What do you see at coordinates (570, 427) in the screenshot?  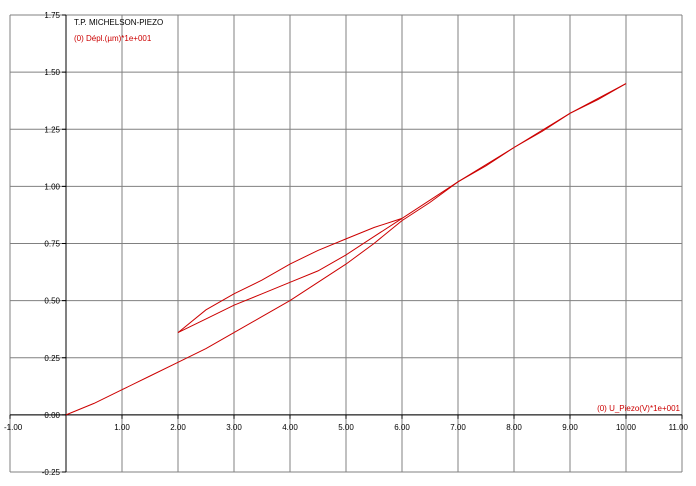 I see `x-tick-label: 9.00` at bounding box center [570, 427].